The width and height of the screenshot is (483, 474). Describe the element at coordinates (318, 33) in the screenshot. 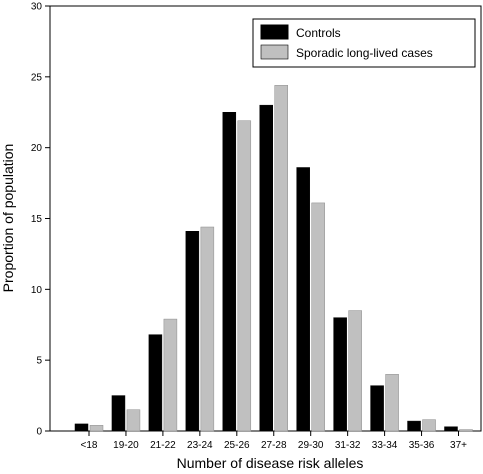

I see `legend-label-controls: Controls` at that location.